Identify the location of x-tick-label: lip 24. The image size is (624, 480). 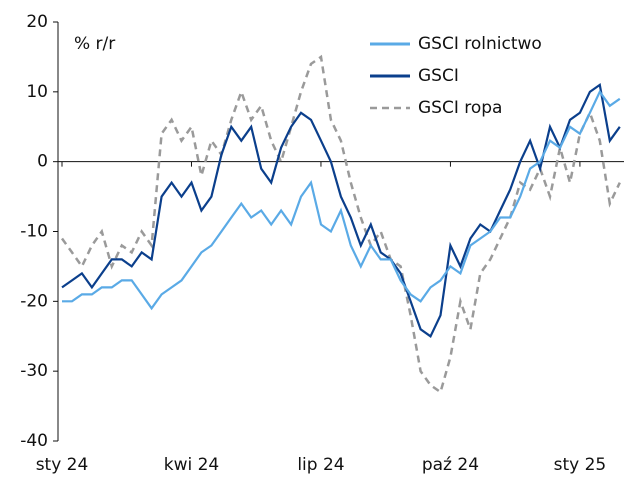
(320, 465).